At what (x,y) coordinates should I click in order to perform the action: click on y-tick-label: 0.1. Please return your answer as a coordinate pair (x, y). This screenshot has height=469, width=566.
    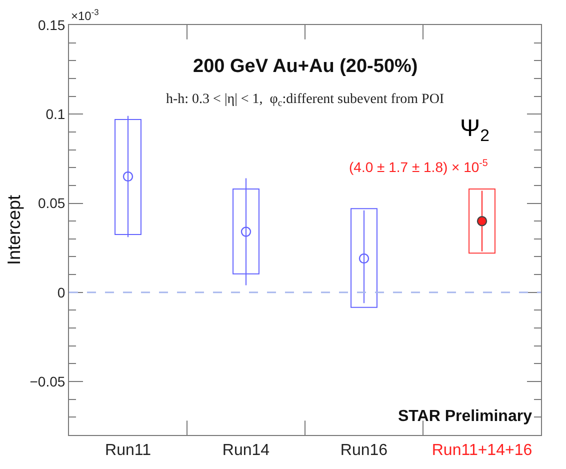
    Looking at the image, I should click on (56, 114).